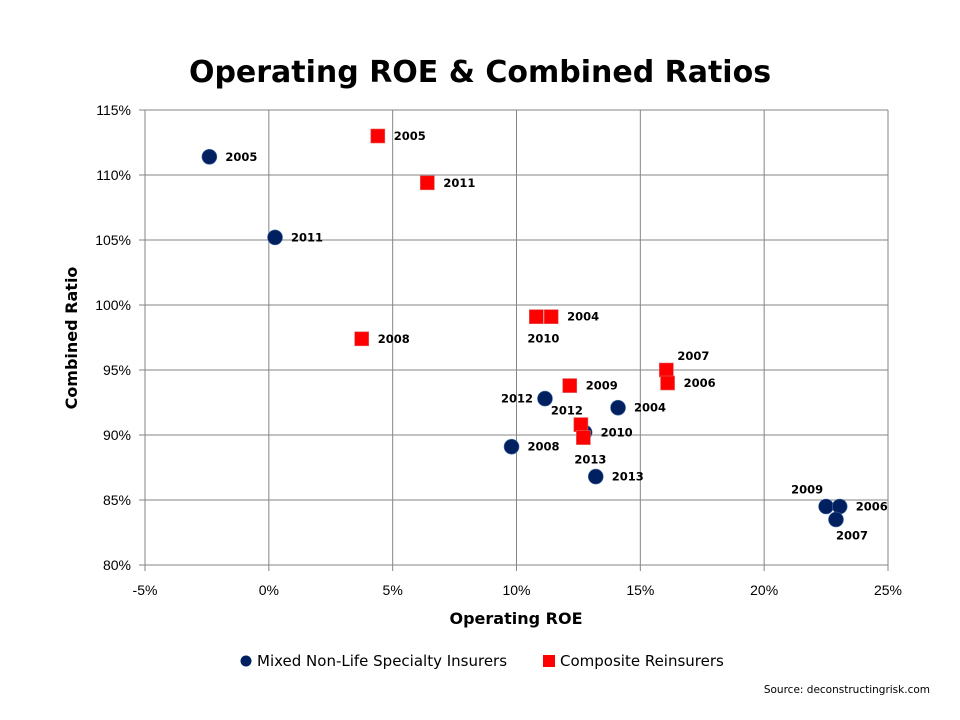 The width and height of the screenshot is (960, 720). I want to click on y-tick-label: 110%, so click(113, 175).